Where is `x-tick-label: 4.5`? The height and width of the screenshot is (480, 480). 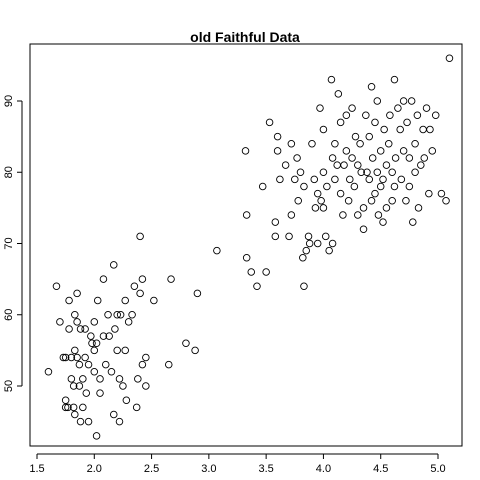 x-tick-label: 4.5 is located at coordinates (380, 469).